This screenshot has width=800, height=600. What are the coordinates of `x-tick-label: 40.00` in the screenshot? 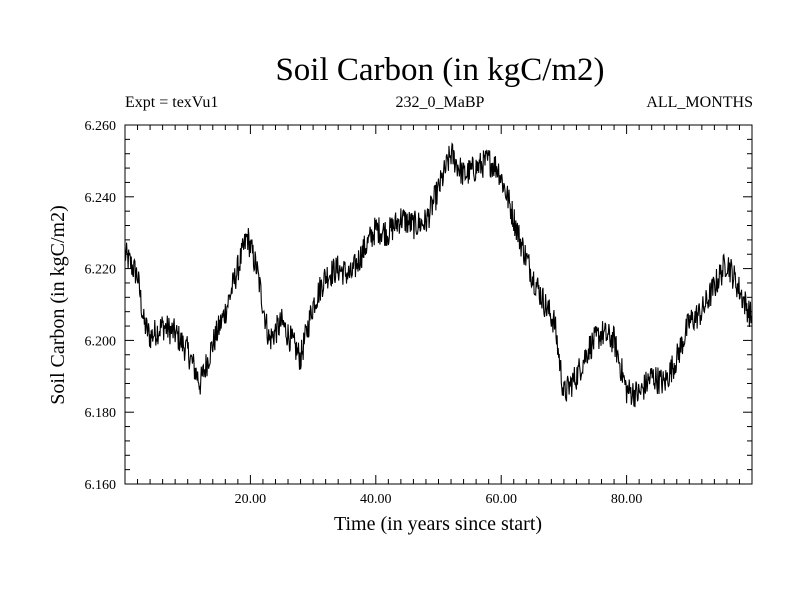 It's located at (376, 499).